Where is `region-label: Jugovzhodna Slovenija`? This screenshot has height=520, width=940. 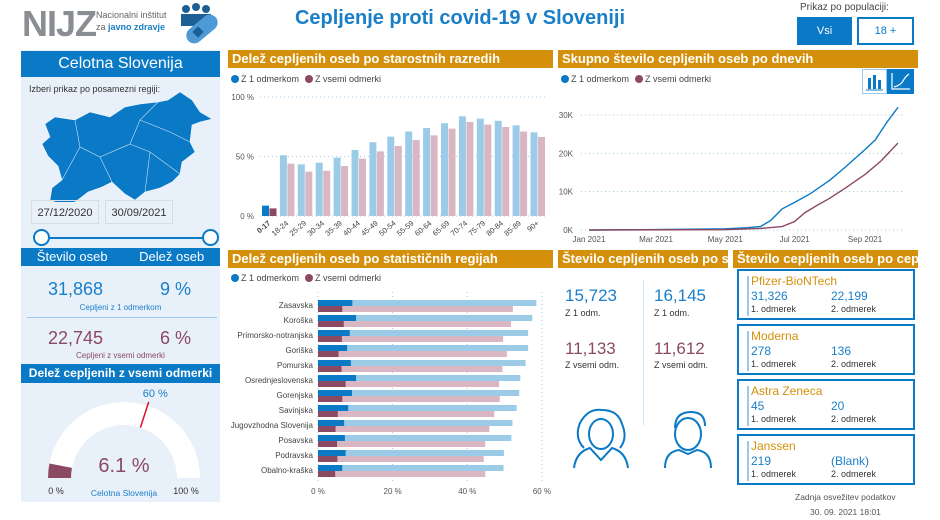
region-label: Jugovzhodna Slovenija is located at coordinates (272, 425).